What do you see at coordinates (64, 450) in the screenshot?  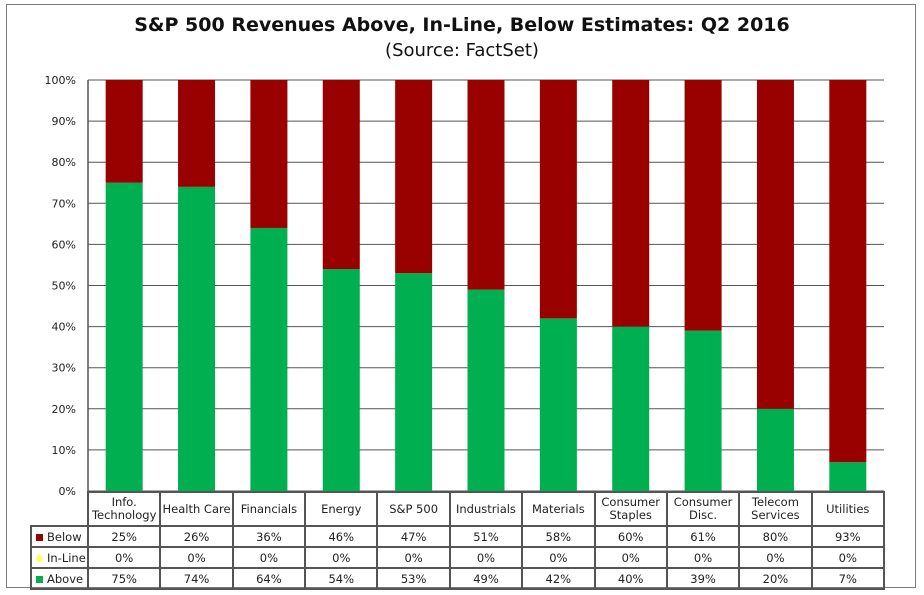 I see `y-tick-label: 10%` at bounding box center [64, 450].